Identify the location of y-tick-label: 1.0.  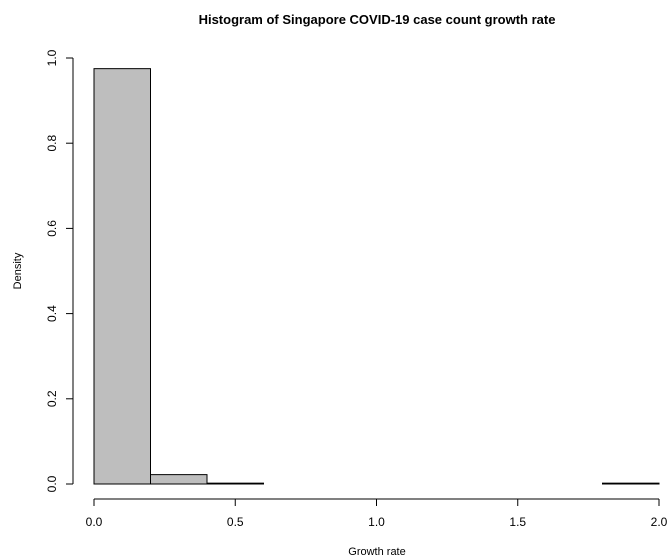
(52, 57).